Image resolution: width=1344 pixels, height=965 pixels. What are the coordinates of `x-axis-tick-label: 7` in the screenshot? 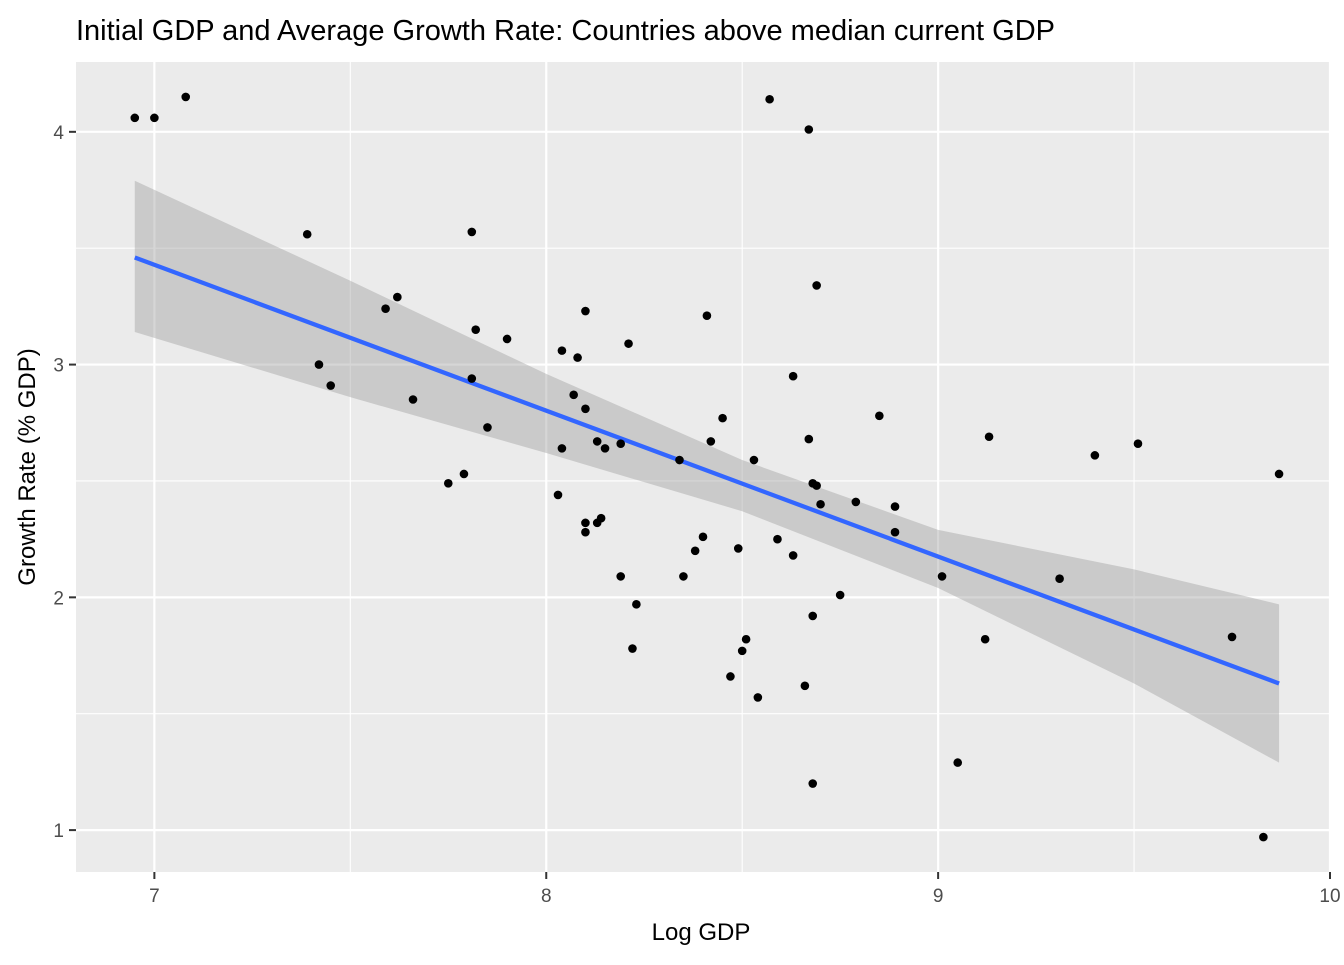 It's located at (154, 896).